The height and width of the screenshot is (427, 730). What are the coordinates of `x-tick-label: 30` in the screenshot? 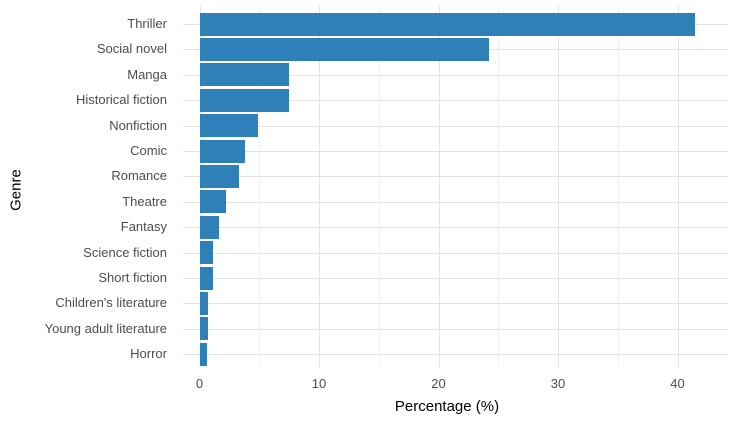 It's located at (558, 383).